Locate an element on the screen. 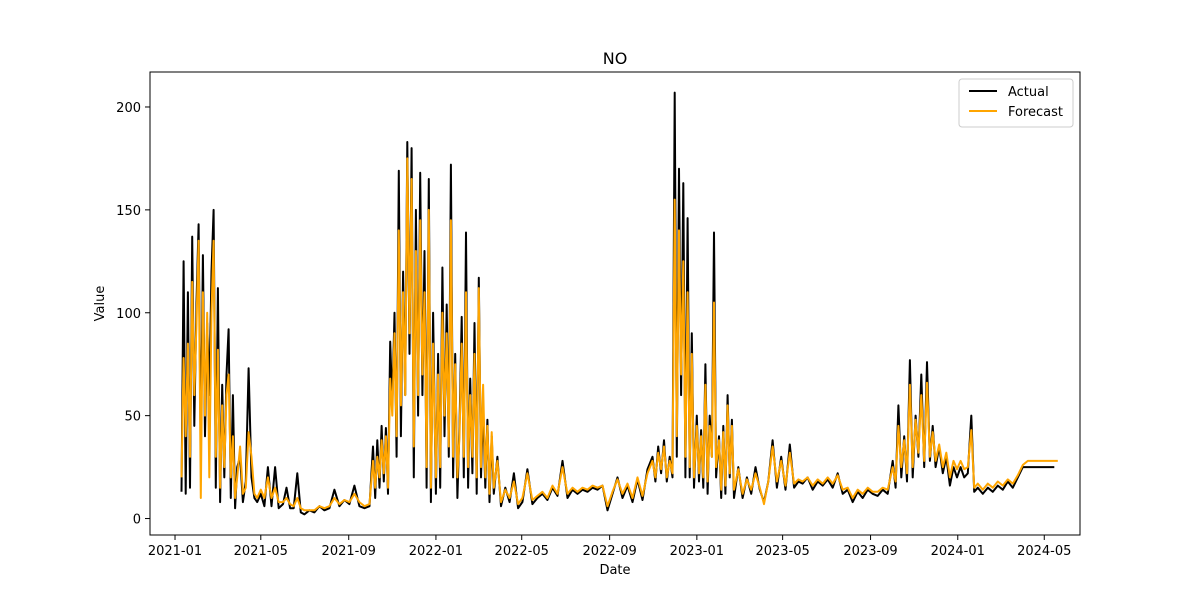 Image resolution: width=1200 pixels, height=600 pixels. x-tick-label: 2024-01 is located at coordinates (958, 551).